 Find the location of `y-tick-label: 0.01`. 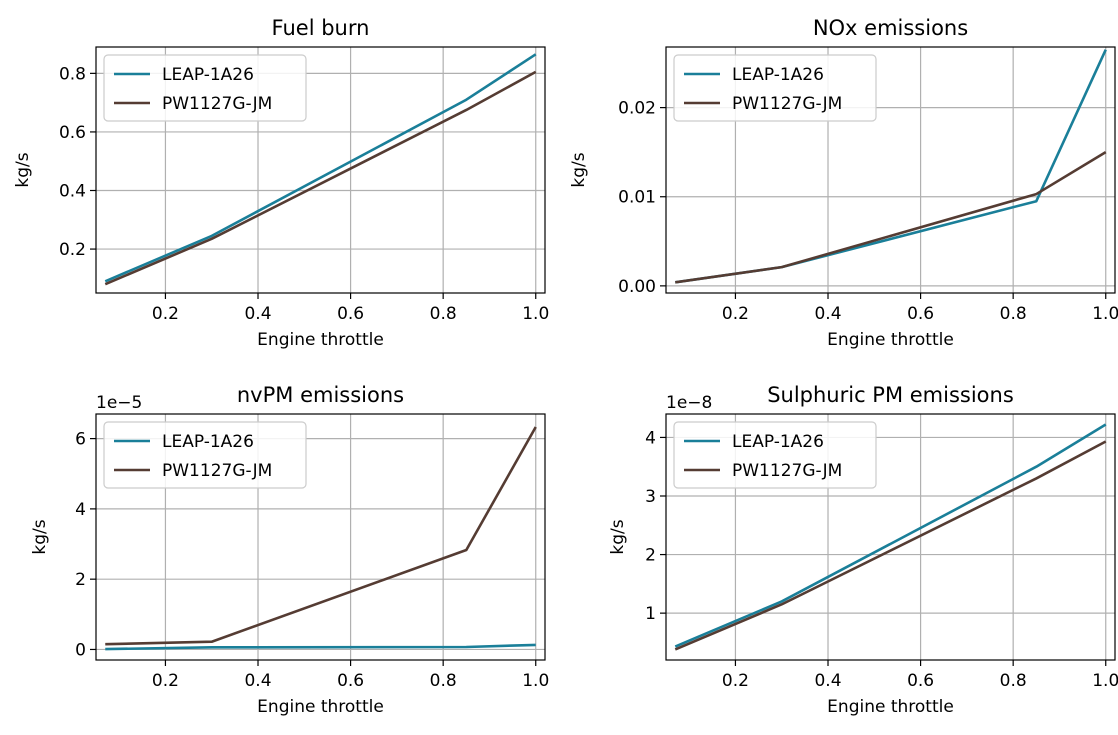

y-tick-label: 0.01 is located at coordinates (637, 198).